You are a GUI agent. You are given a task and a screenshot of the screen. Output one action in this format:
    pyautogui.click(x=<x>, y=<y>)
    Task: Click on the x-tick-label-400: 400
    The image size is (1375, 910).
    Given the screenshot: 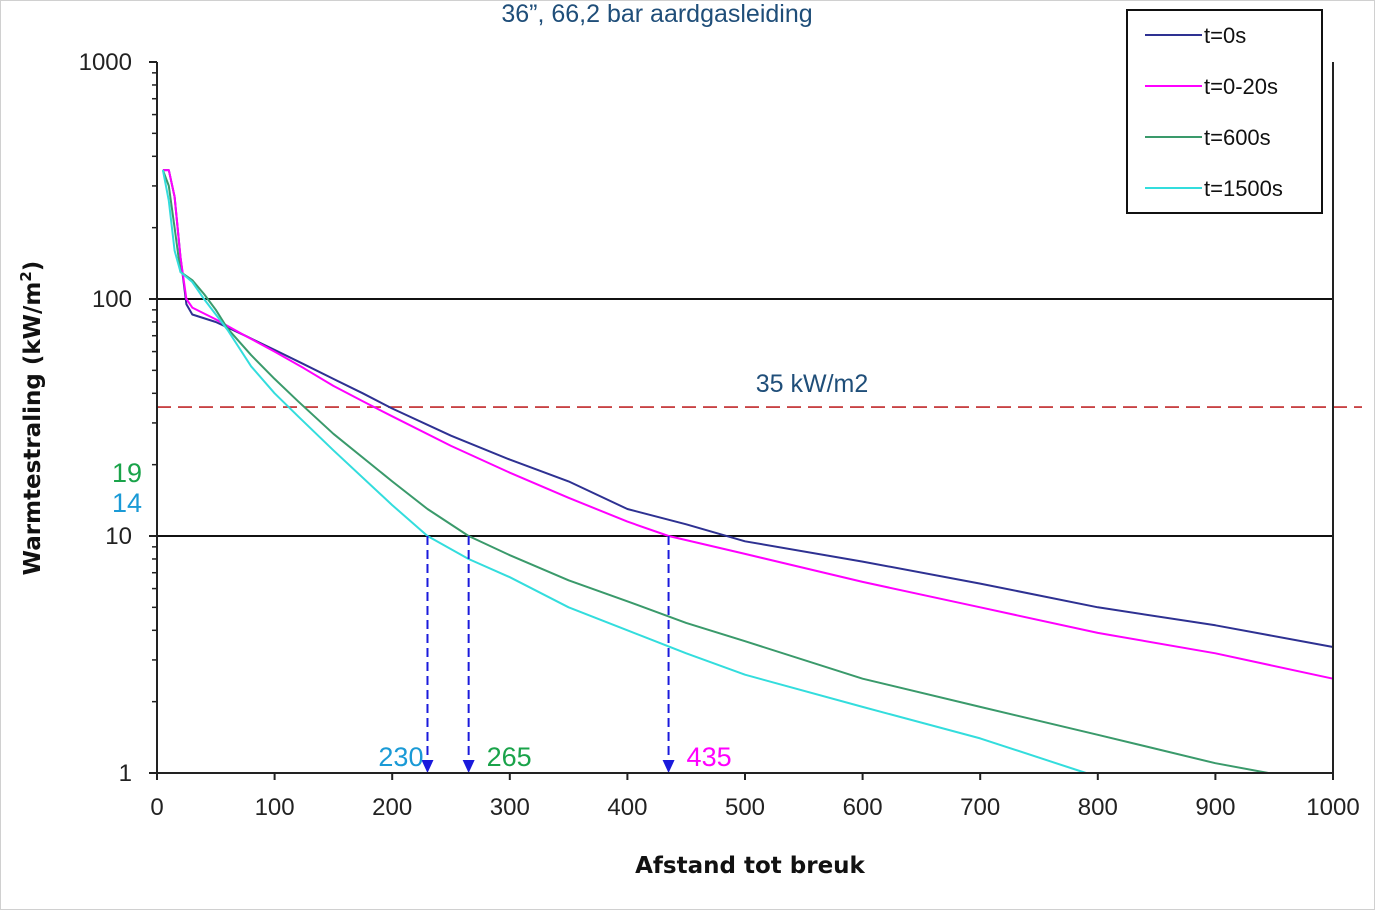 What is the action you would take?
    pyautogui.click(x=627, y=807)
    